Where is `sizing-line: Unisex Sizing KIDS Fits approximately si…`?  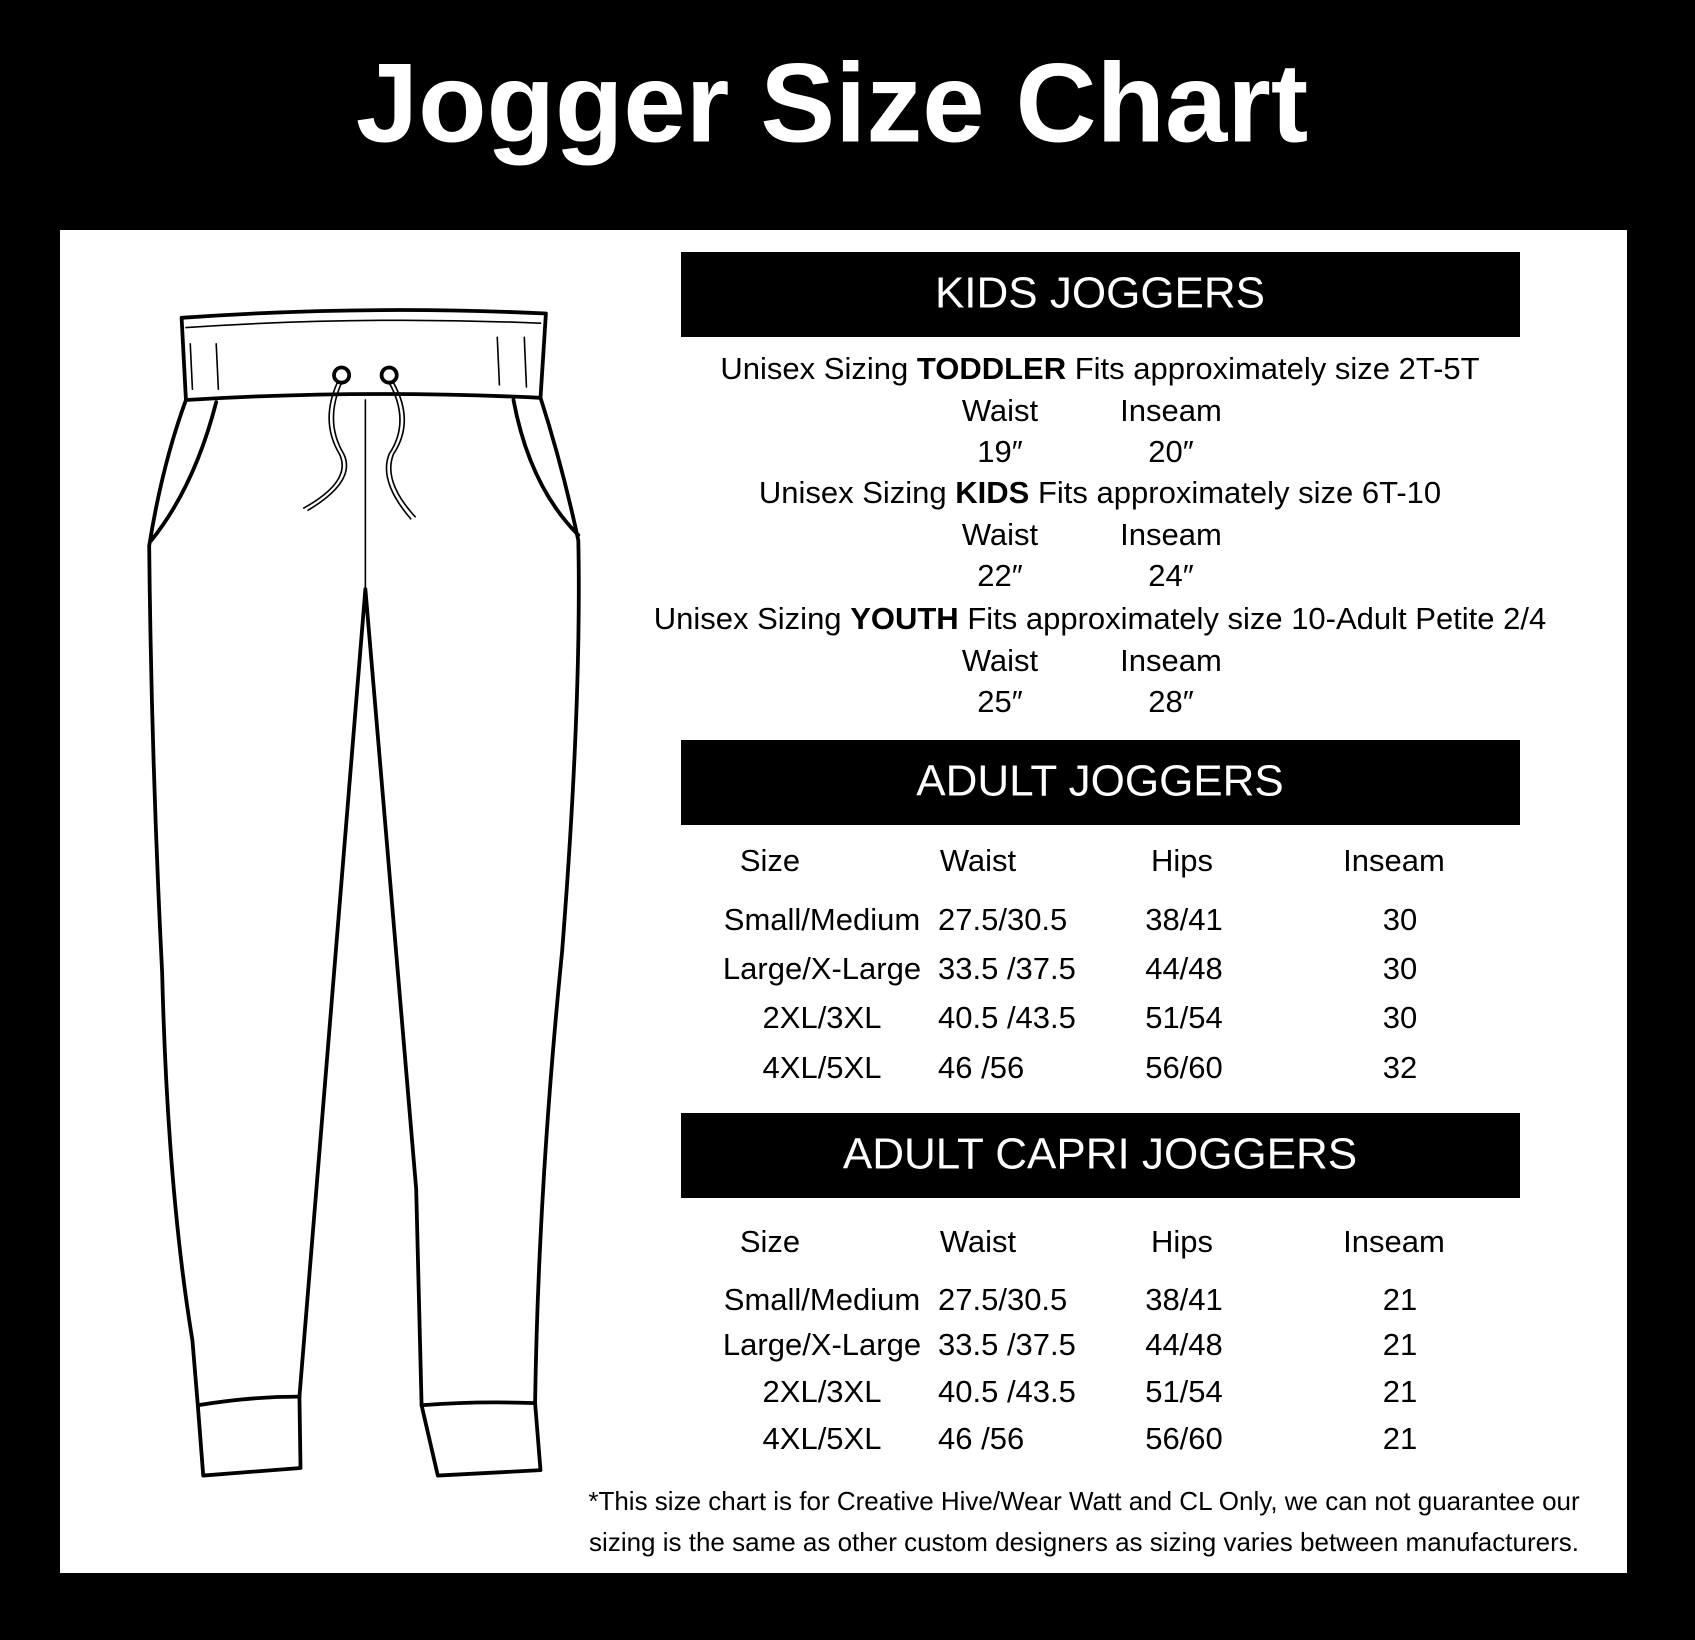 sizing-line: Unisex Sizing KIDS Fits approximately si… is located at coordinates (1100, 492).